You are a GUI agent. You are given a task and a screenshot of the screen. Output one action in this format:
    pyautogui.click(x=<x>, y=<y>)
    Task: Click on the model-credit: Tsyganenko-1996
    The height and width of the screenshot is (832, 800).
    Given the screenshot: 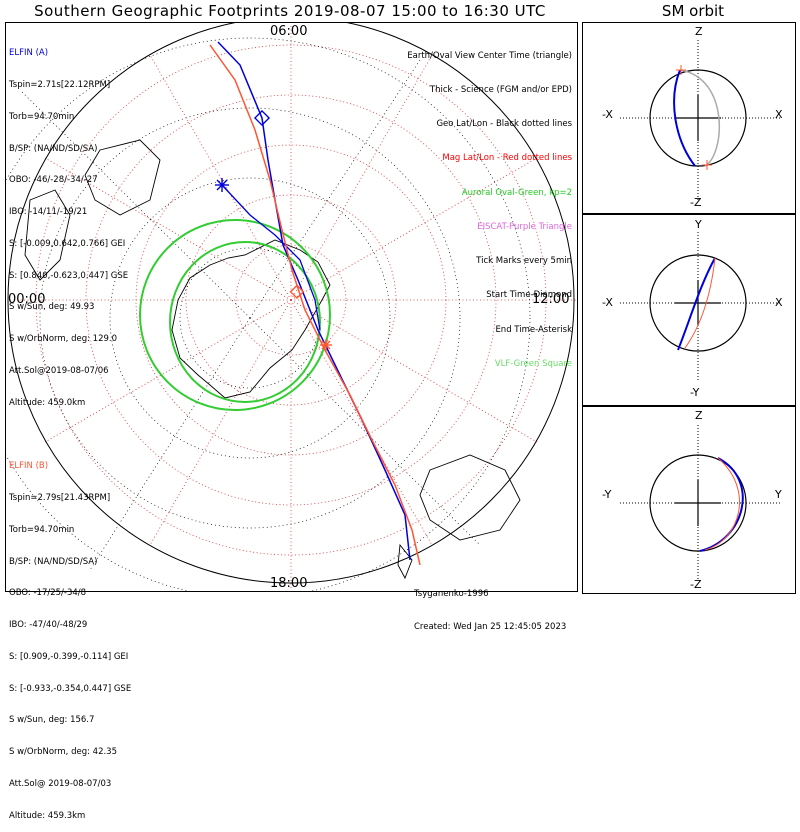 What is the action you would take?
    pyautogui.click(x=451, y=594)
    